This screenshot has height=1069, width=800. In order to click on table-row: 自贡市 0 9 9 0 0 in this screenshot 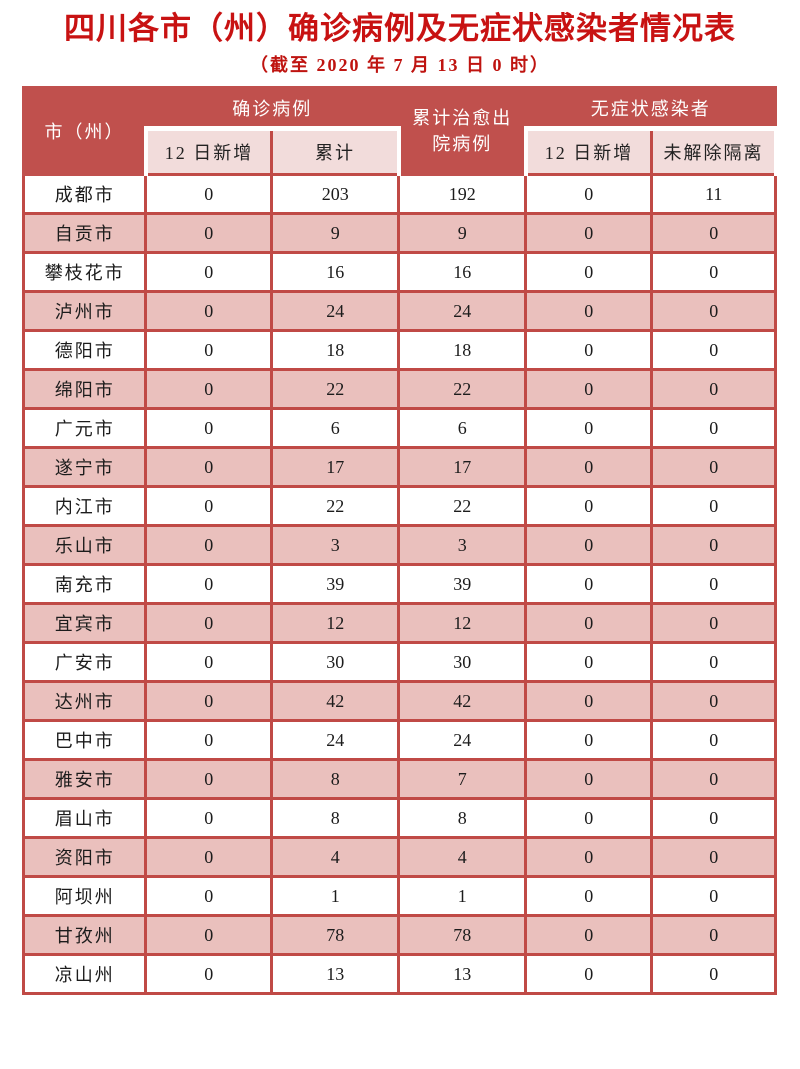, I will do `click(400, 233)`.